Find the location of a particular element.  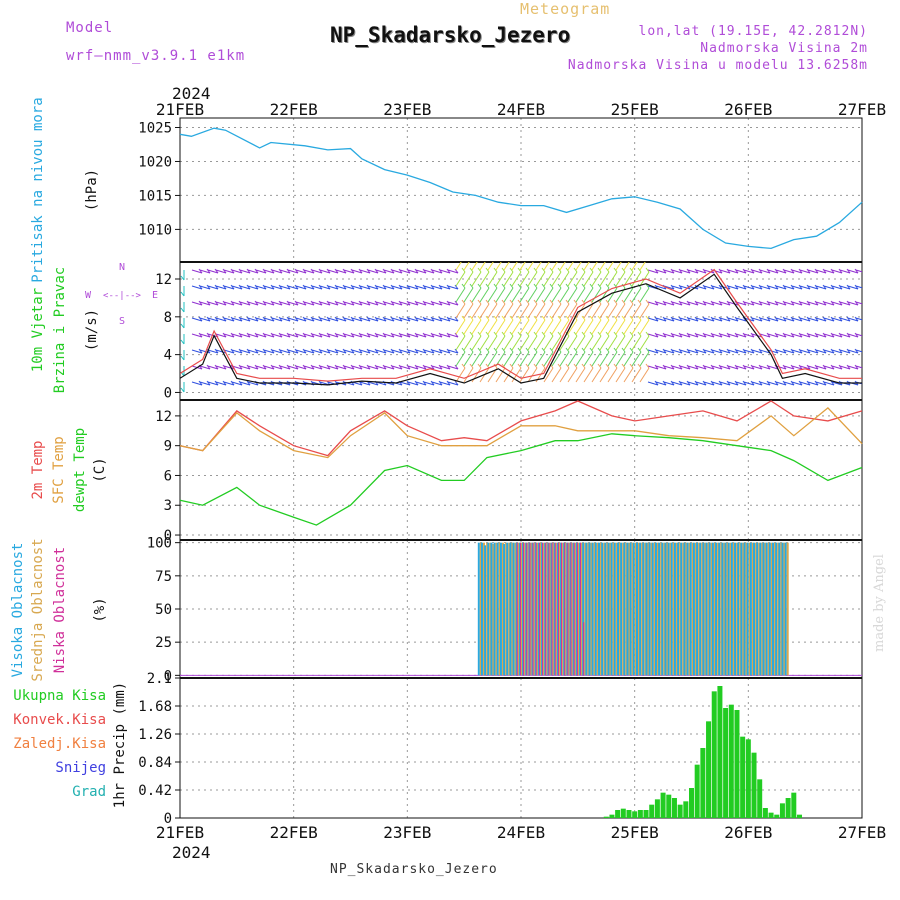

wind-panel is located at coordinates (519, 331).